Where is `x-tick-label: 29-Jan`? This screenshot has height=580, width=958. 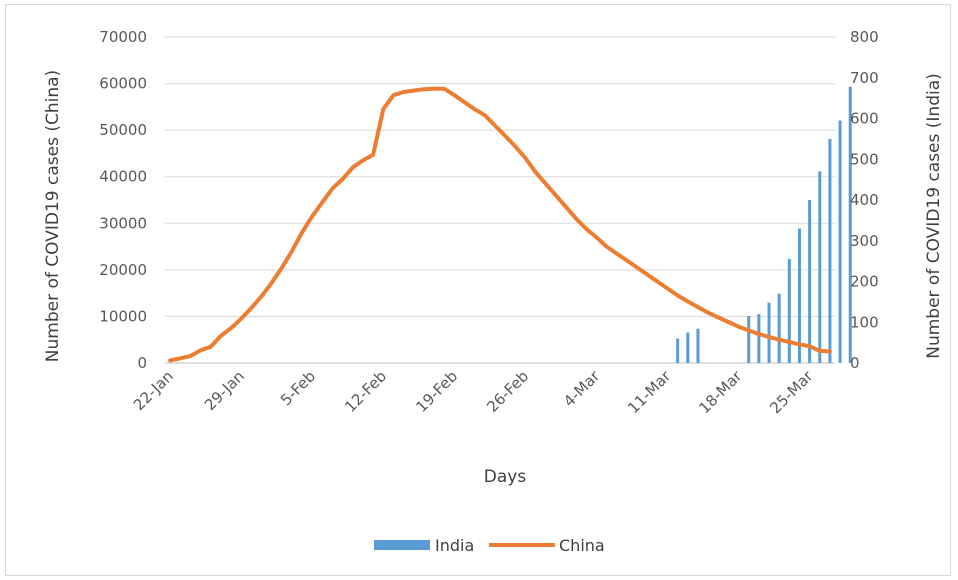 x-tick-label: 29-Jan is located at coordinates (224, 390).